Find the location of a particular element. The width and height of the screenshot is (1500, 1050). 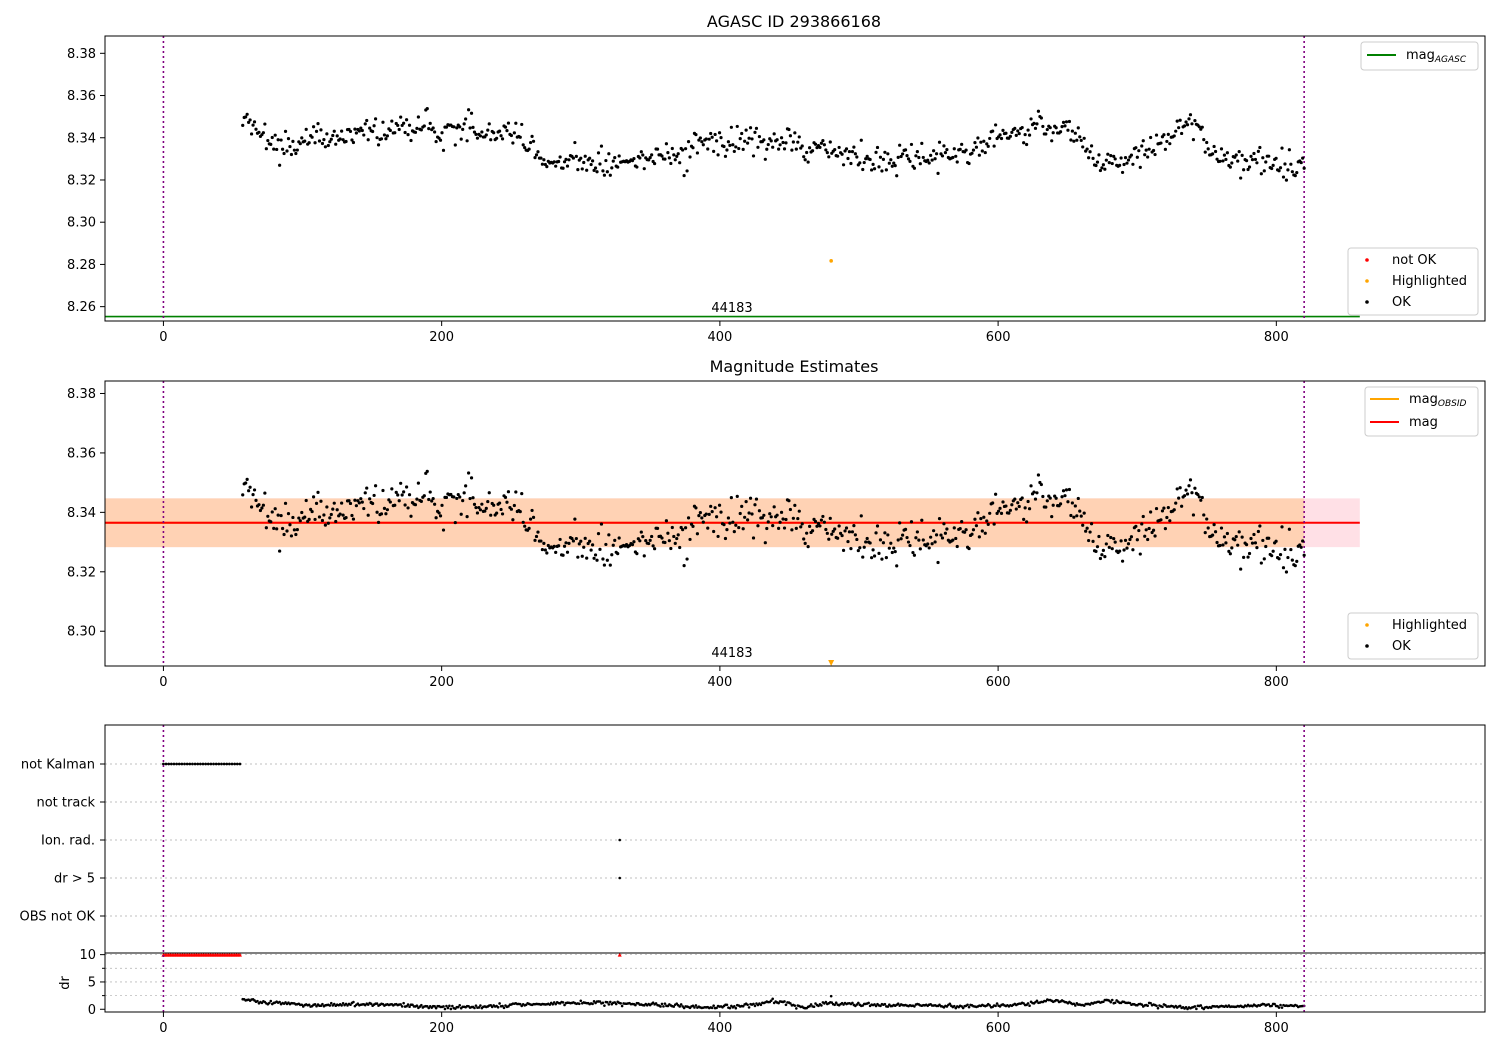

x-tick-label: 200 is located at coordinates (441, 682).